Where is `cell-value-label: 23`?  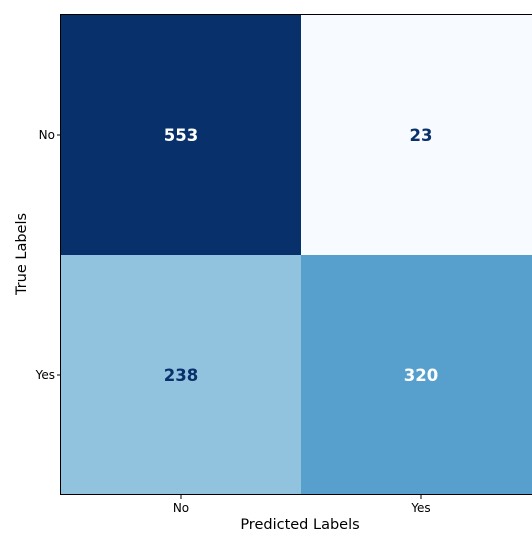 cell-value-label: 23 is located at coordinates (421, 135).